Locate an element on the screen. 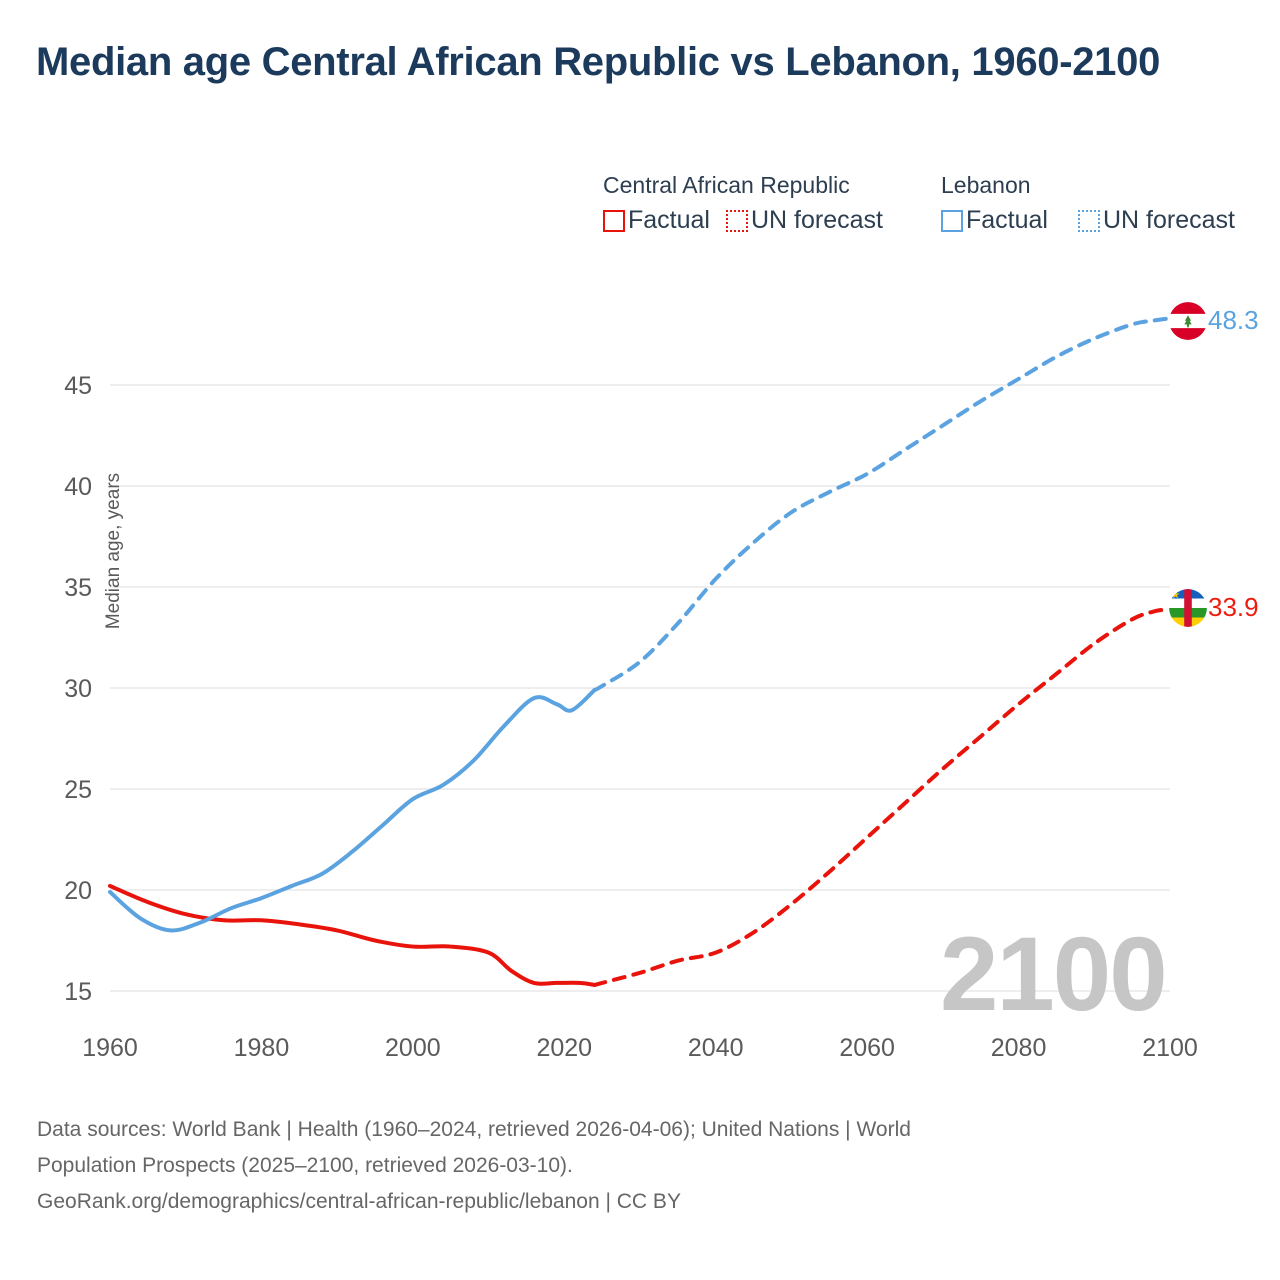  legend-item-lebanon-forecast: UN forecast is located at coordinates (1156, 220).